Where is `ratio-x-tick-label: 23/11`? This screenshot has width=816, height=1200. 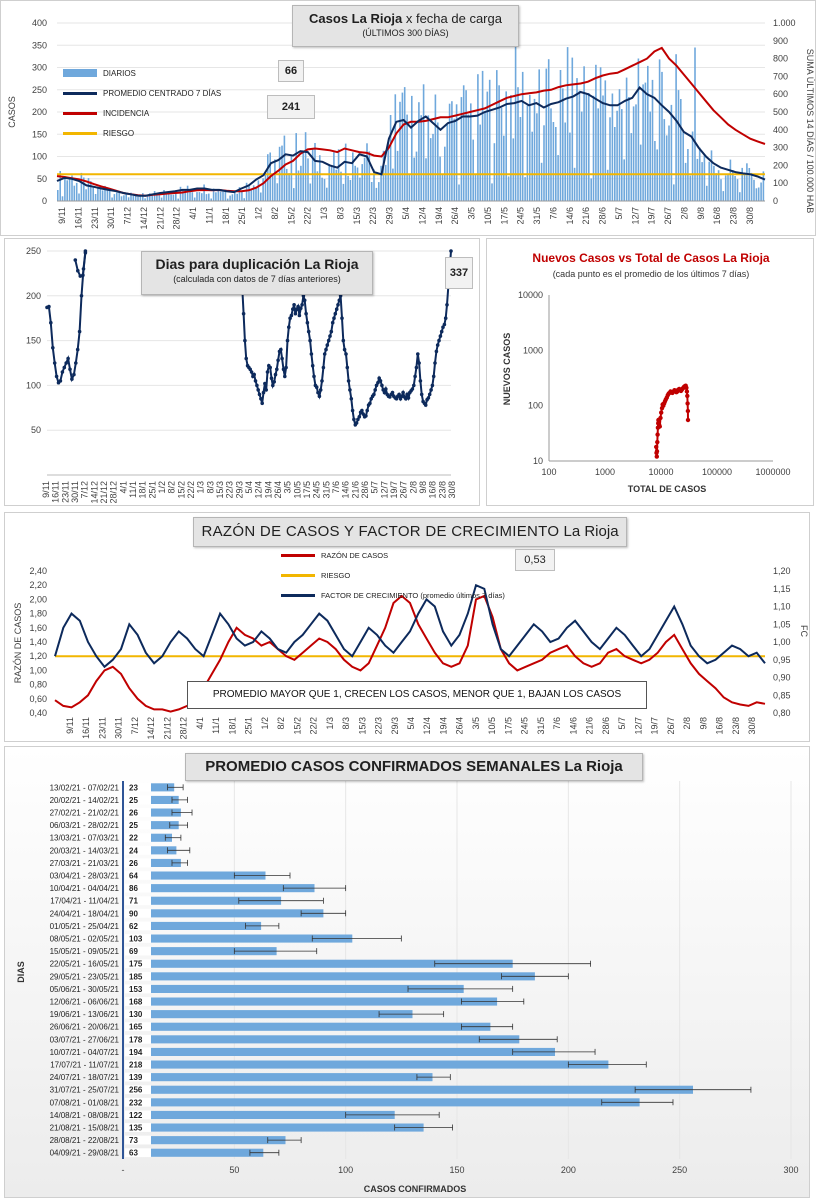
ratio-x-tick-label: 23/11 is located at coordinates (102, 728).